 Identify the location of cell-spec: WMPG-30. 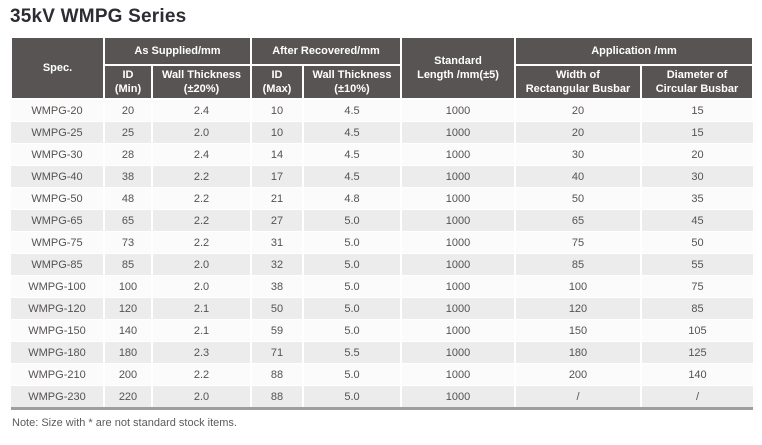
(57, 154).